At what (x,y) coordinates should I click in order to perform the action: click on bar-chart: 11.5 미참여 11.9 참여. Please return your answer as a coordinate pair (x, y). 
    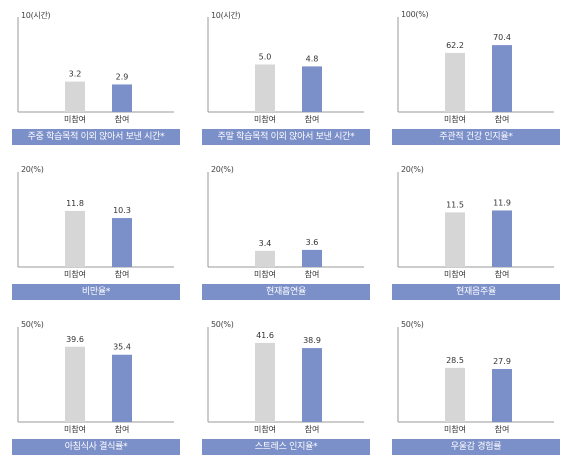
    Looking at the image, I should click on (475, 225).